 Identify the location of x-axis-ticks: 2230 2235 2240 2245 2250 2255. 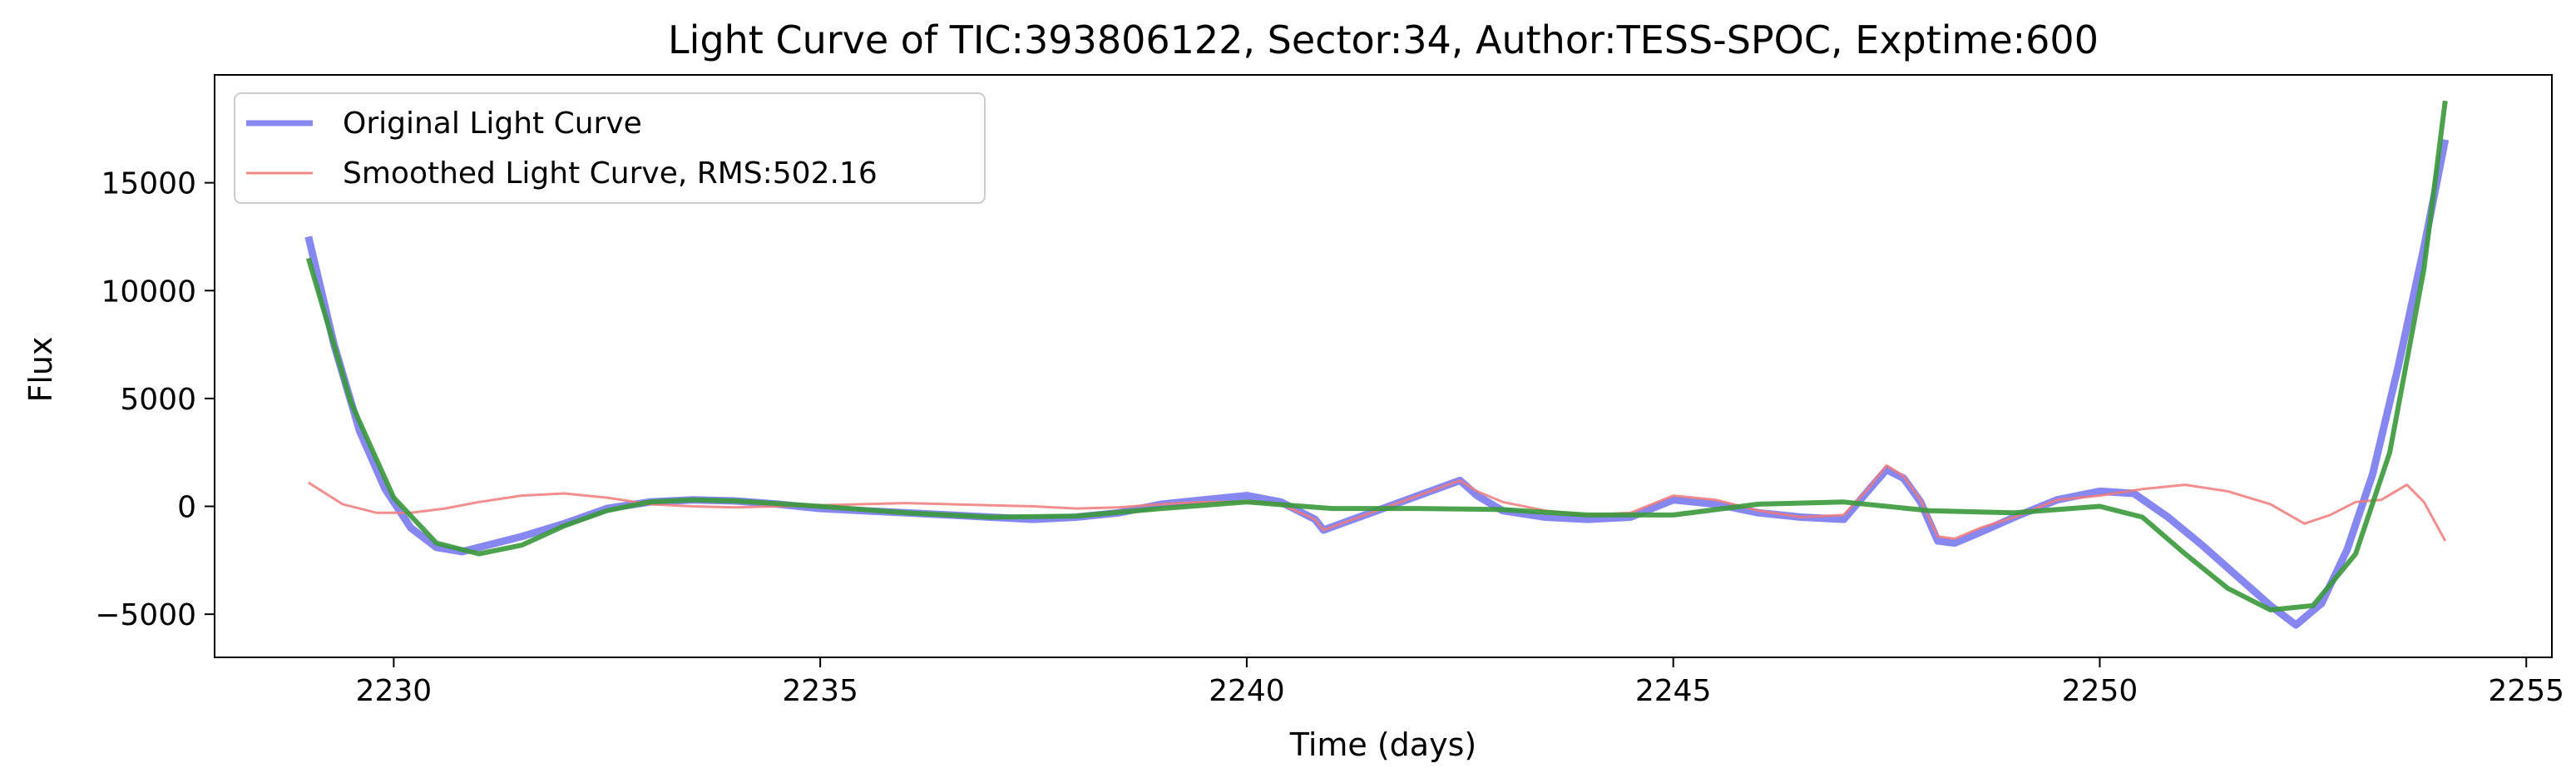
(1460, 682).